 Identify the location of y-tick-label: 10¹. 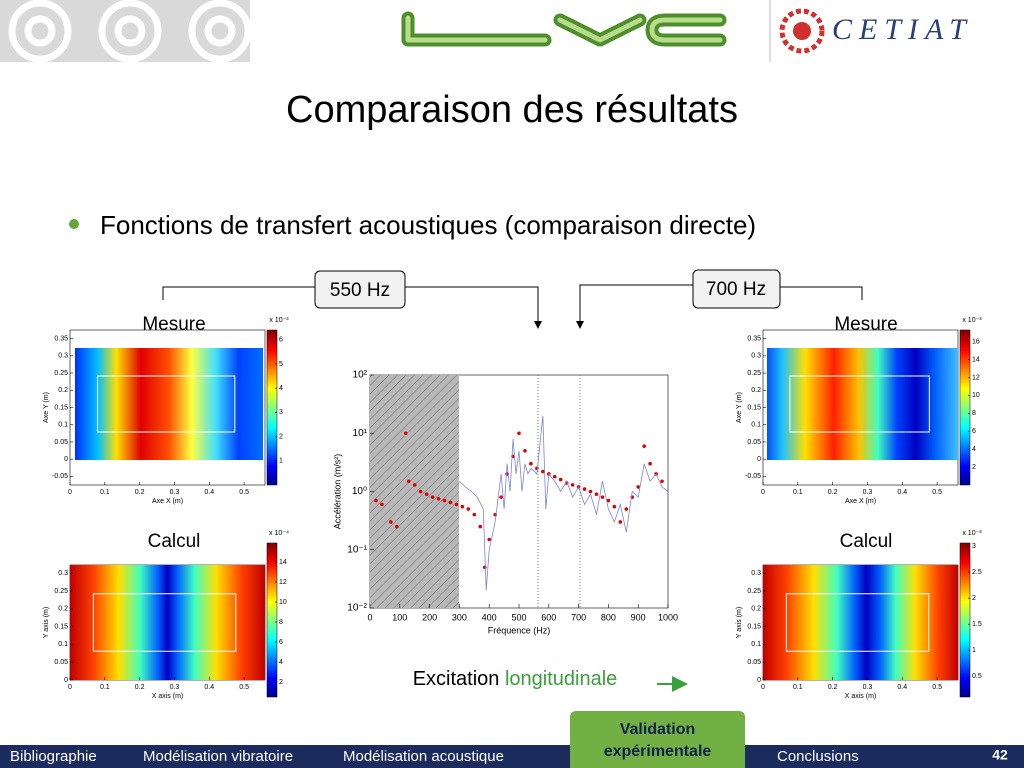
(360, 433).